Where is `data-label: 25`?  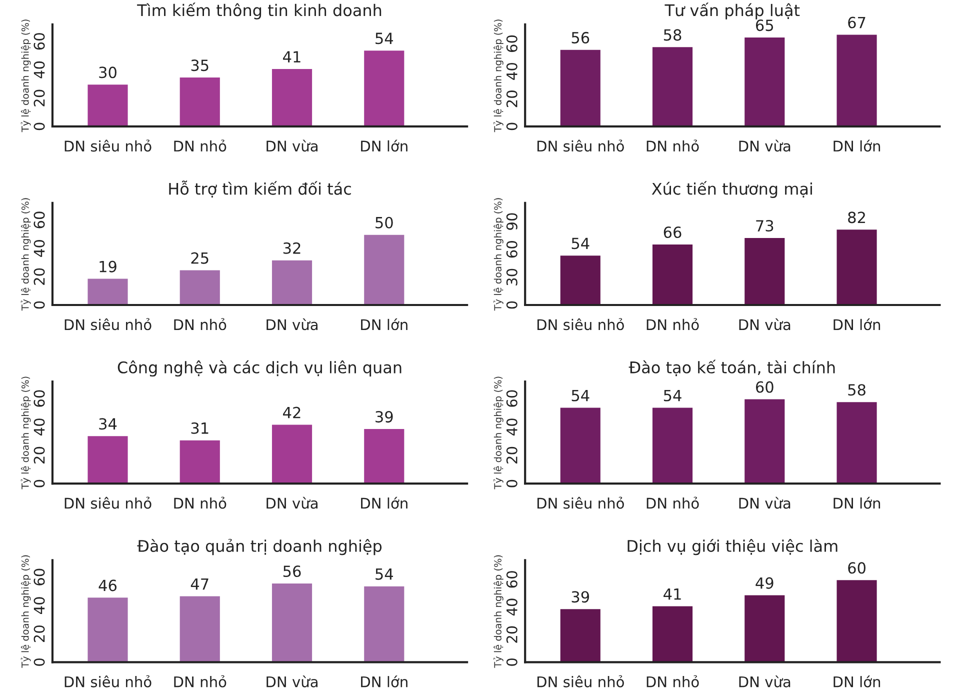
data-label: 25 is located at coordinates (199, 258).